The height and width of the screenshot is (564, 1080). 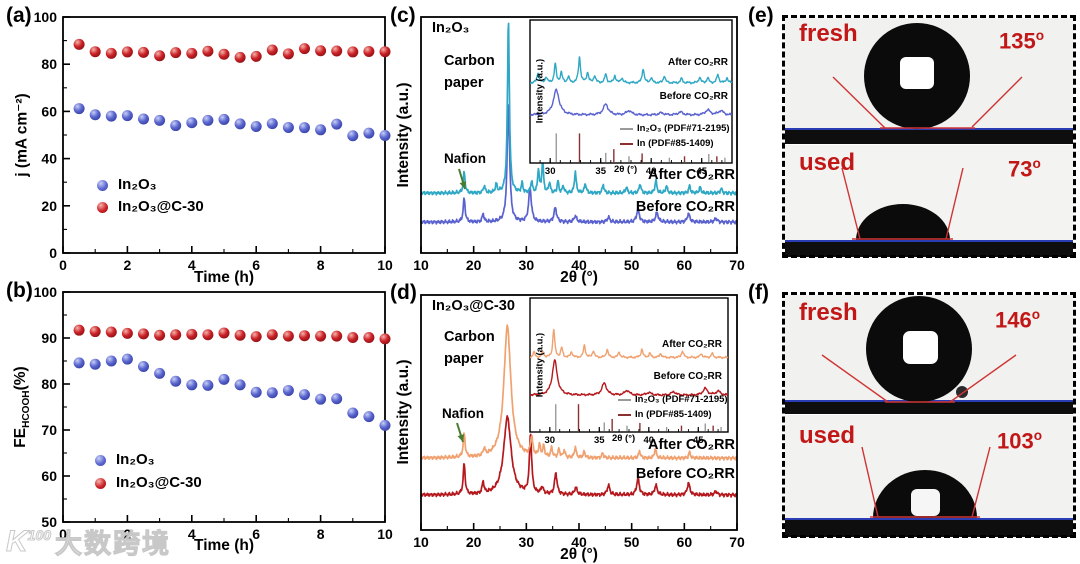 I want to click on substrate-e-fresh, so click(x=929, y=136).